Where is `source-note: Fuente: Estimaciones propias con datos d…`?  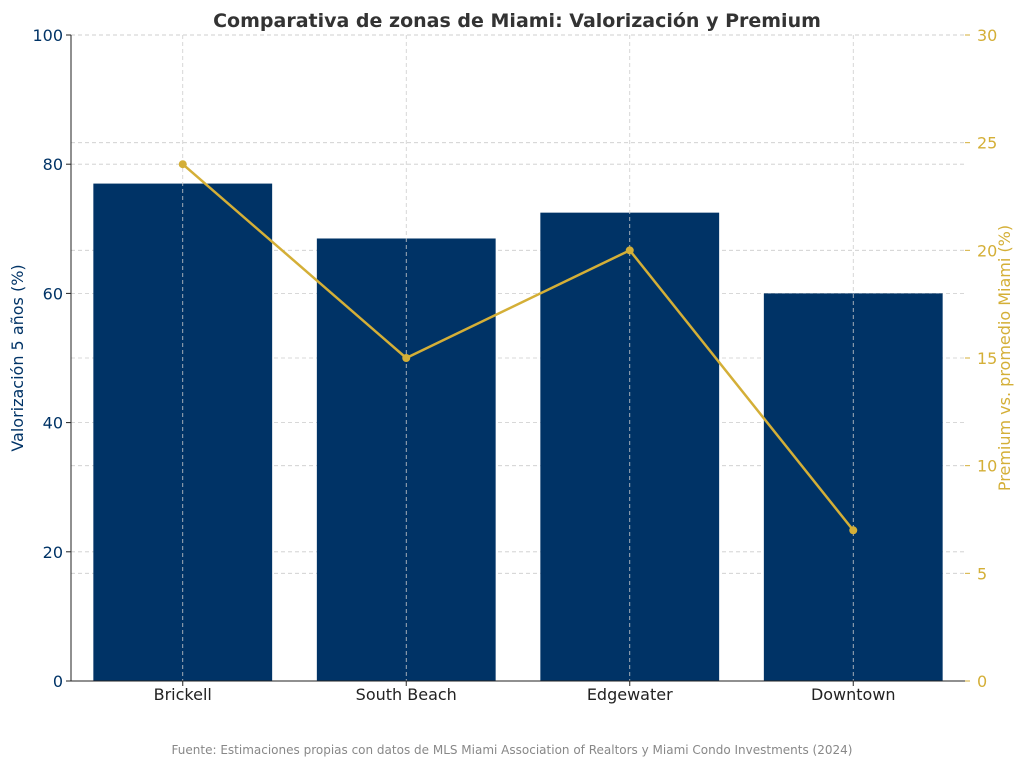
source-note: Fuente: Estimaciones propias con datos d… is located at coordinates (512, 750).